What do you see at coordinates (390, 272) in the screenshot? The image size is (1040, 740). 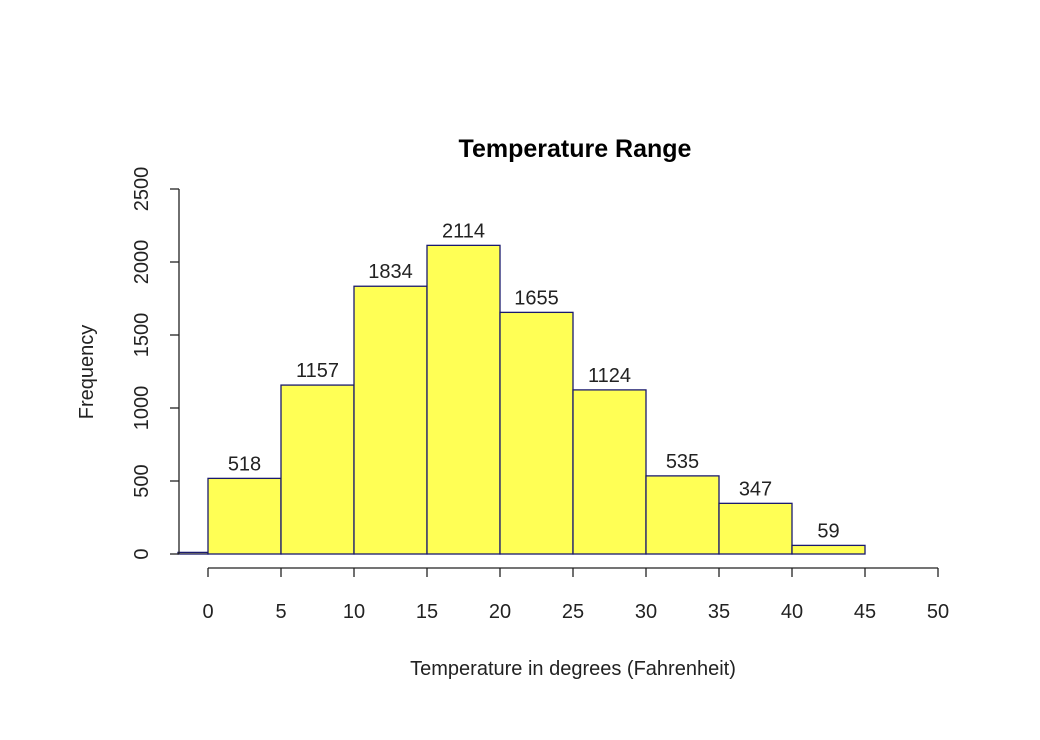 I see `bar-value-label: 1834` at bounding box center [390, 272].